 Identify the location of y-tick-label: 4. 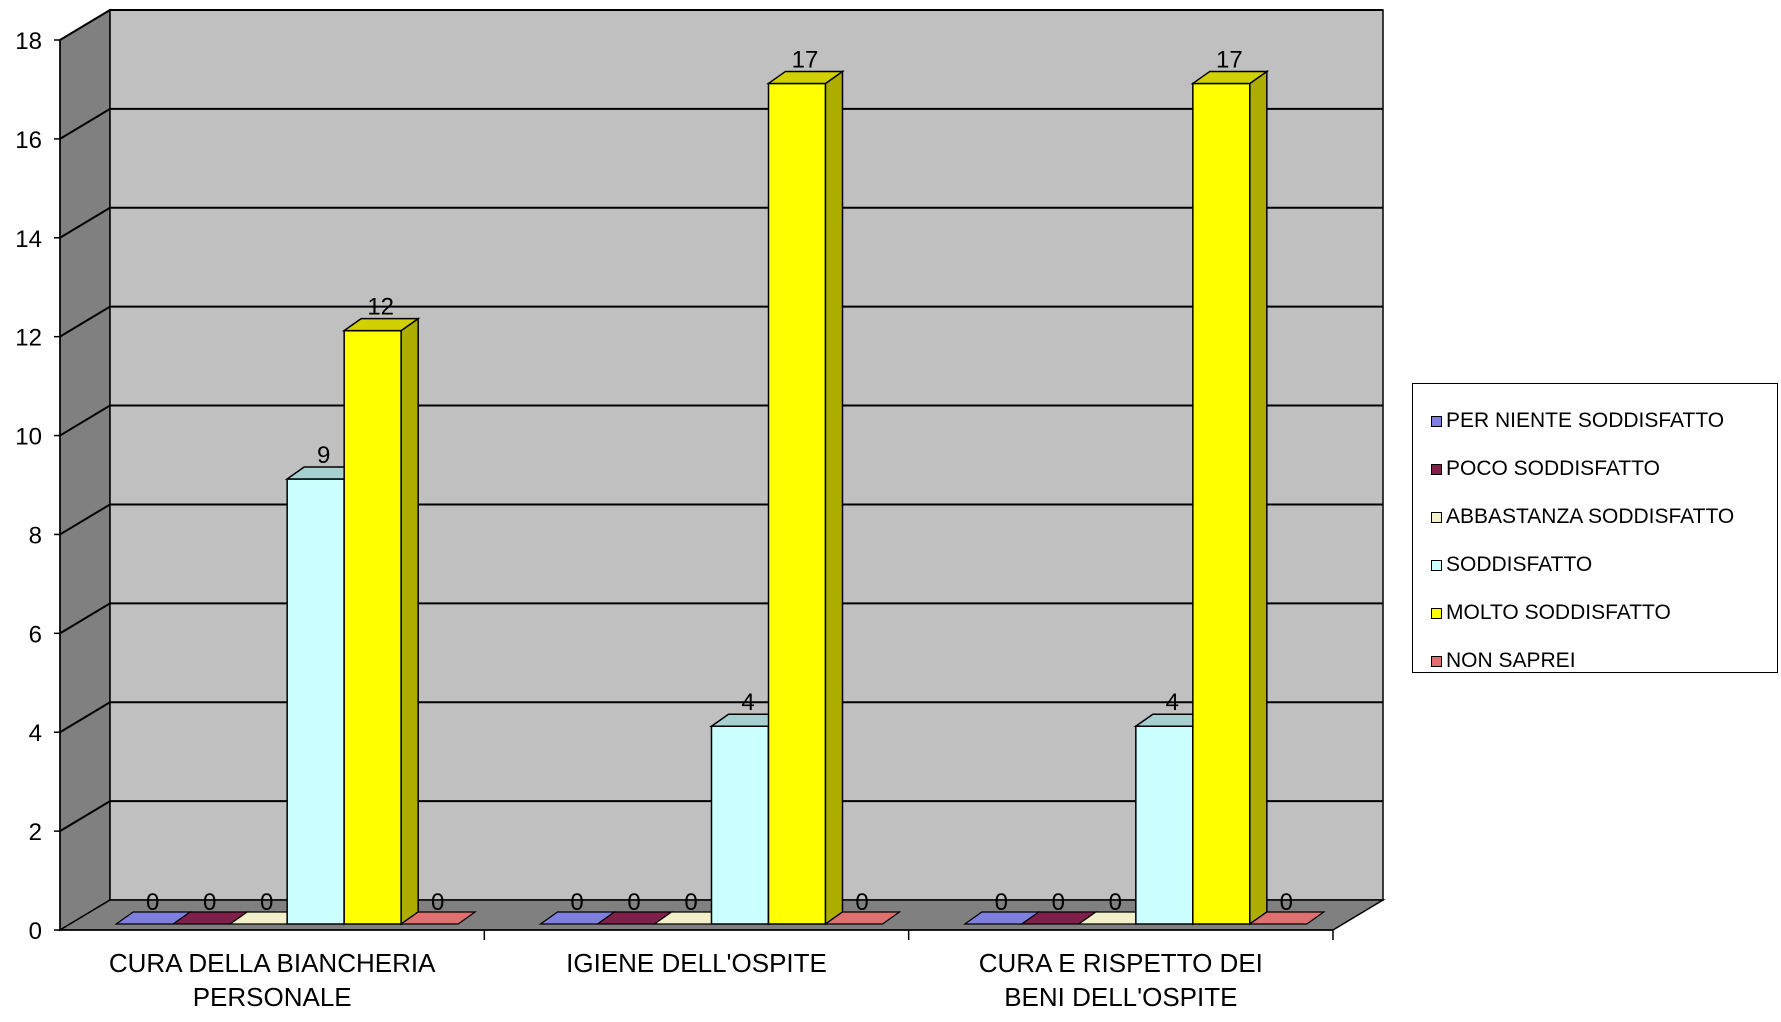
(35, 733).